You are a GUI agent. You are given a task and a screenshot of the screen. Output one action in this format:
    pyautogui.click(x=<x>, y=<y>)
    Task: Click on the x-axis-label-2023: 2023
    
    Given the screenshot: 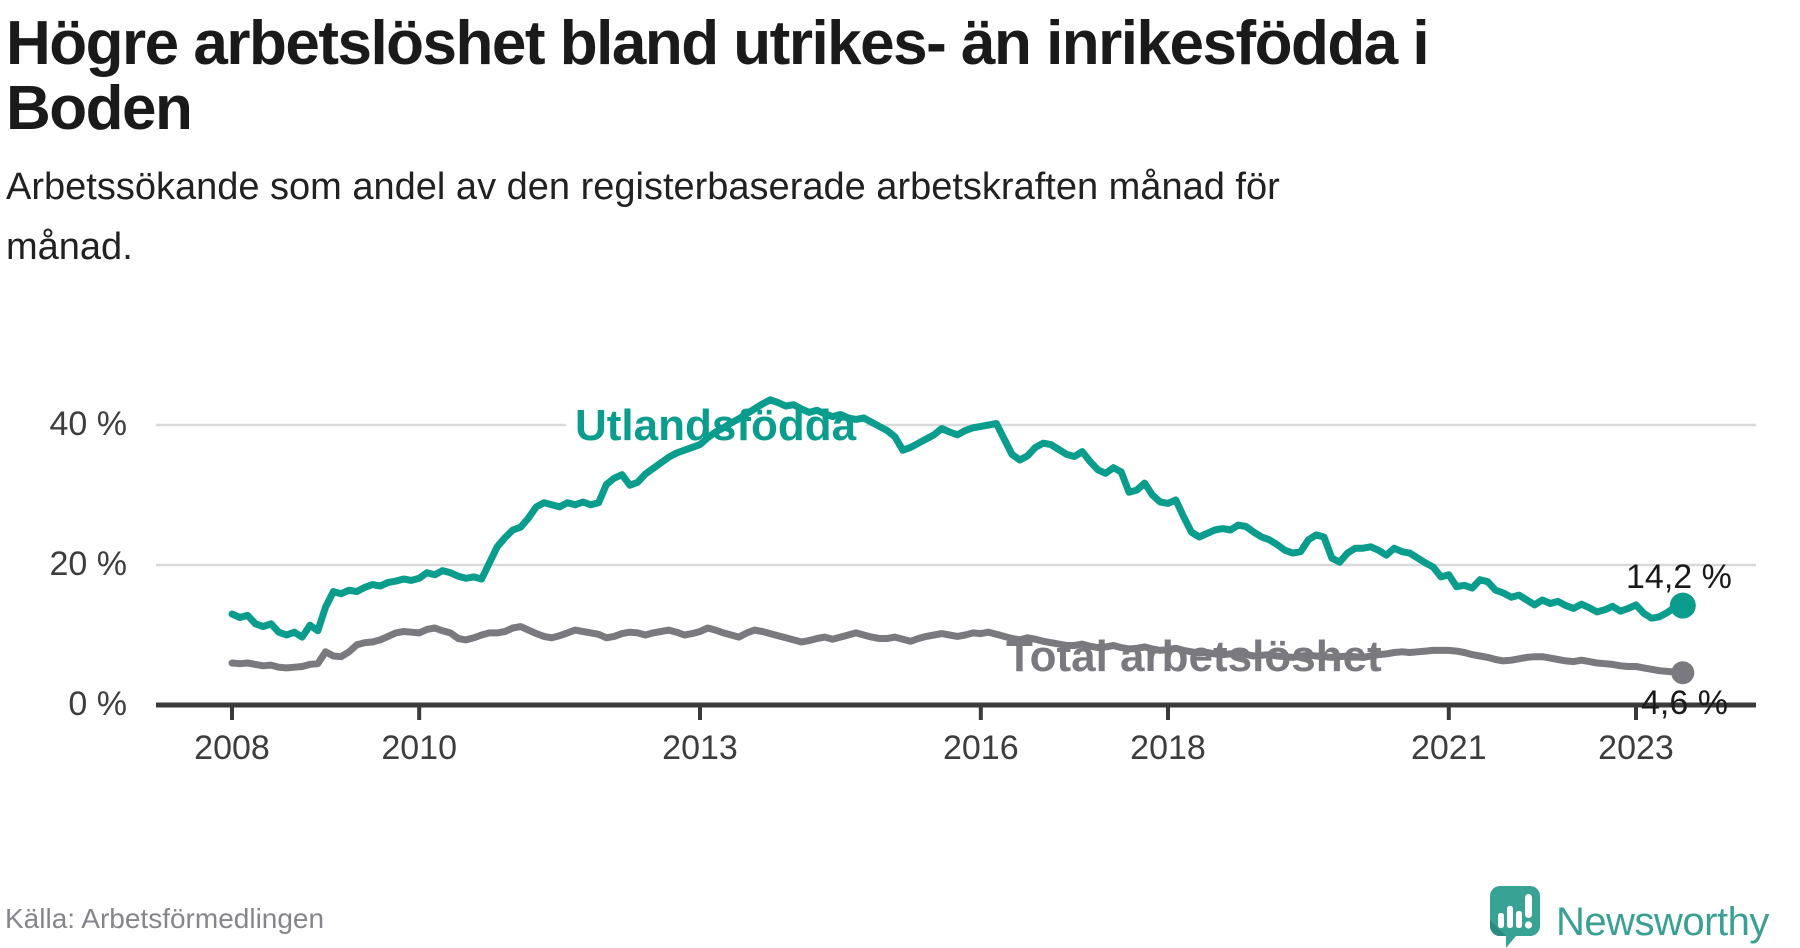 What is the action you would take?
    pyautogui.click(x=1636, y=748)
    